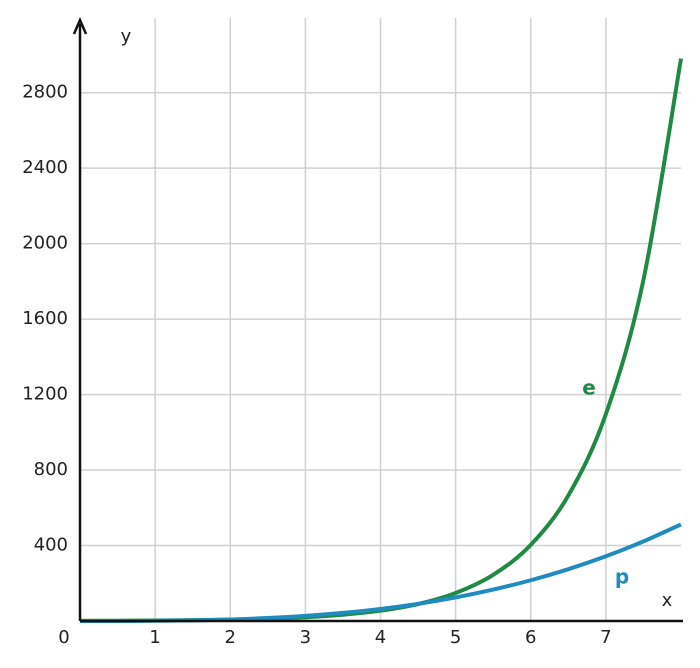  What do you see at coordinates (51, 469) in the screenshot?
I see `y-tick-label: 800` at bounding box center [51, 469].